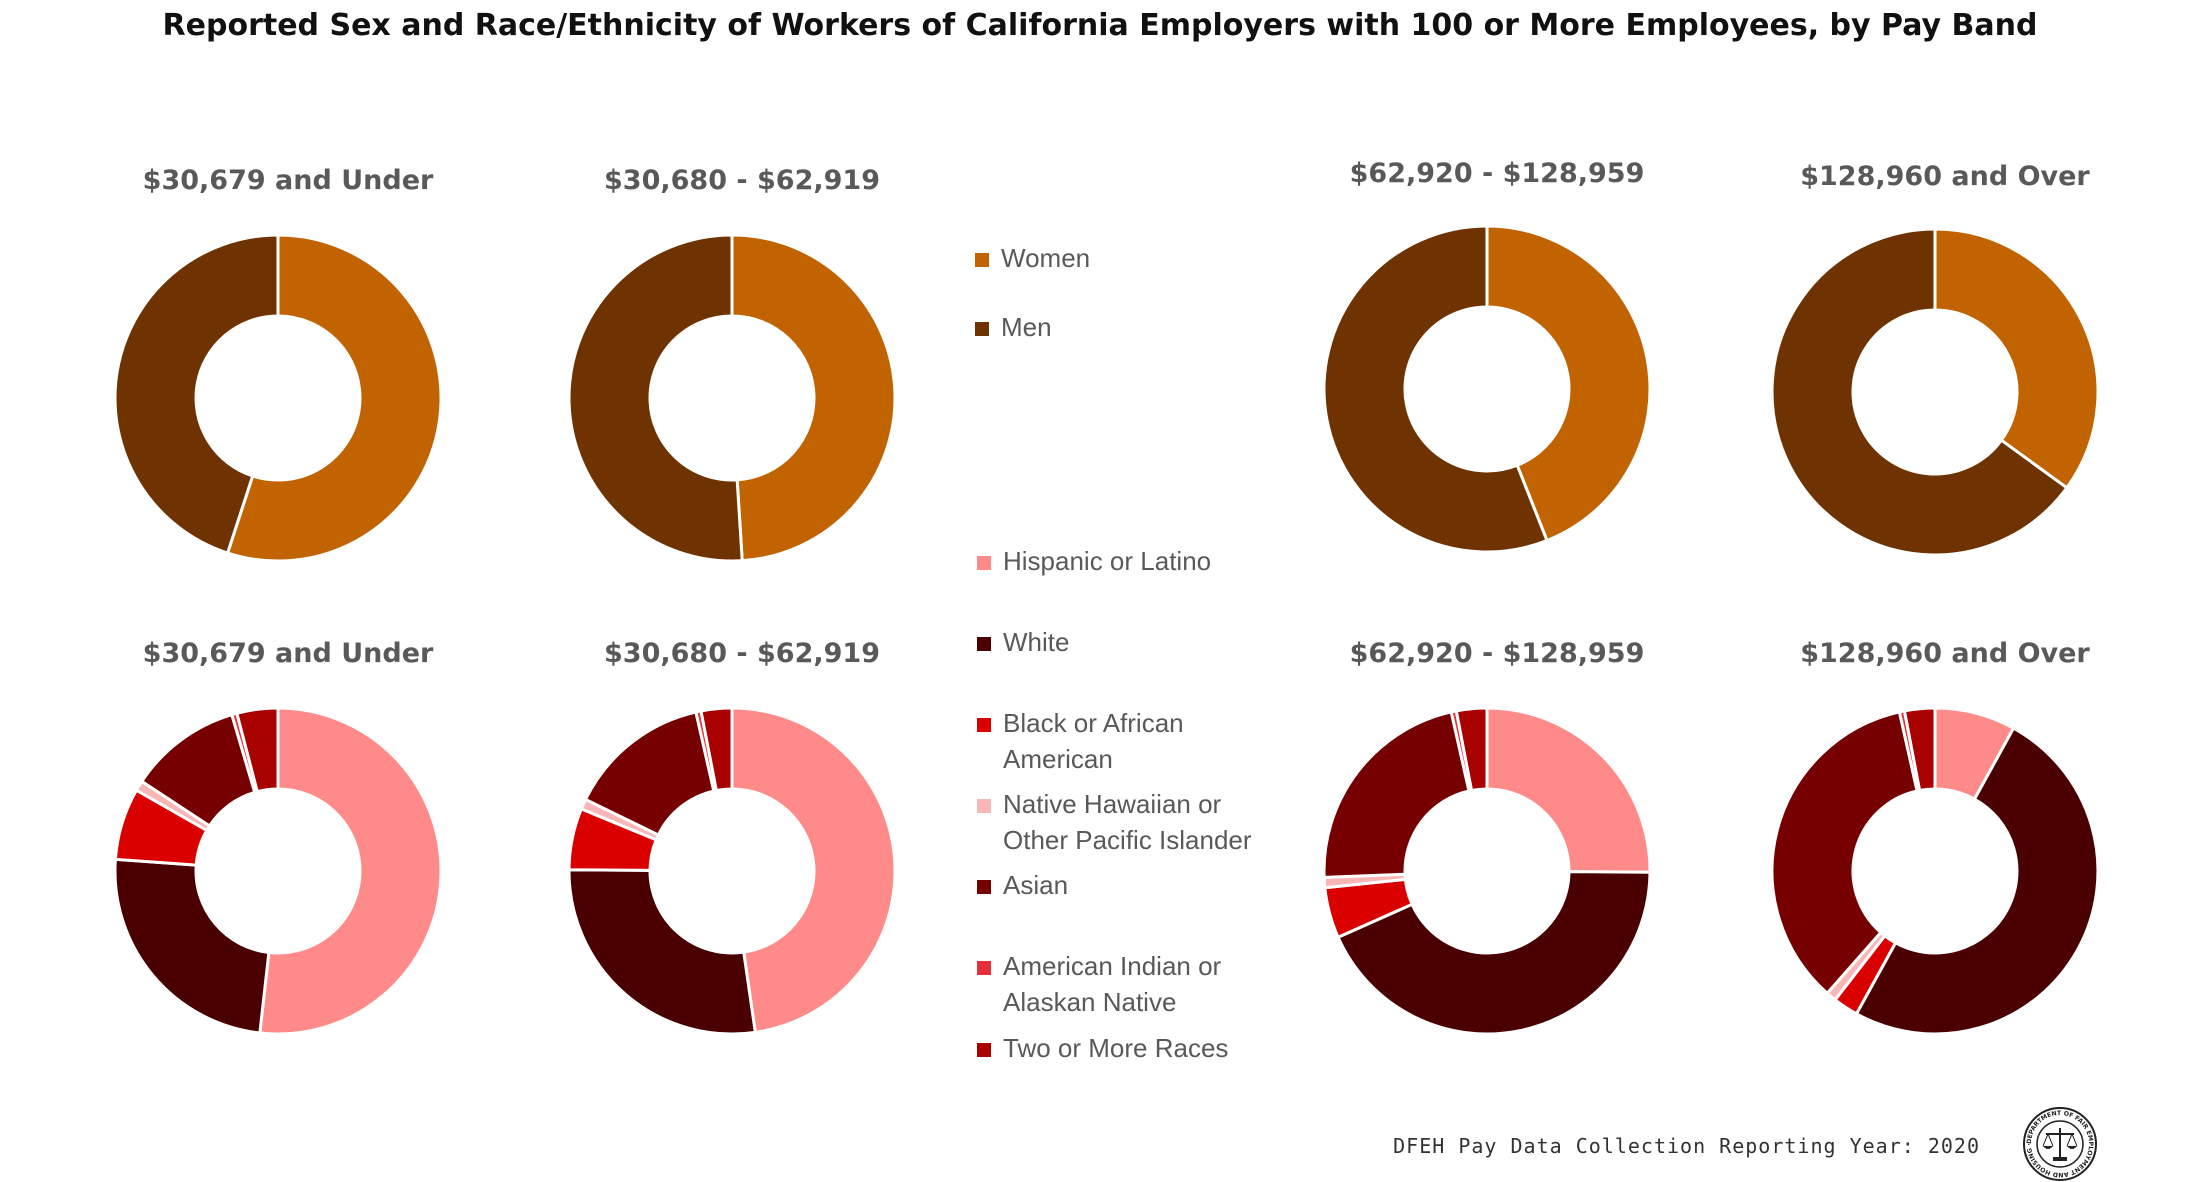 The height and width of the screenshot is (1182, 2200). I want to click on legend-label-american-indian-or-alaskan-native: American Indian or Alaskan Native, so click(1112, 984).